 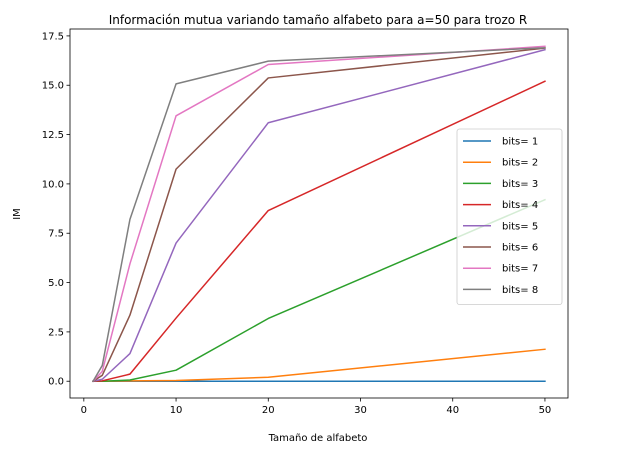 What do you see at coordinates (318, 438) in the screenshot?
I see `x-axis-label: Tamaño de alfabeto` at bounding box center [318, 438].